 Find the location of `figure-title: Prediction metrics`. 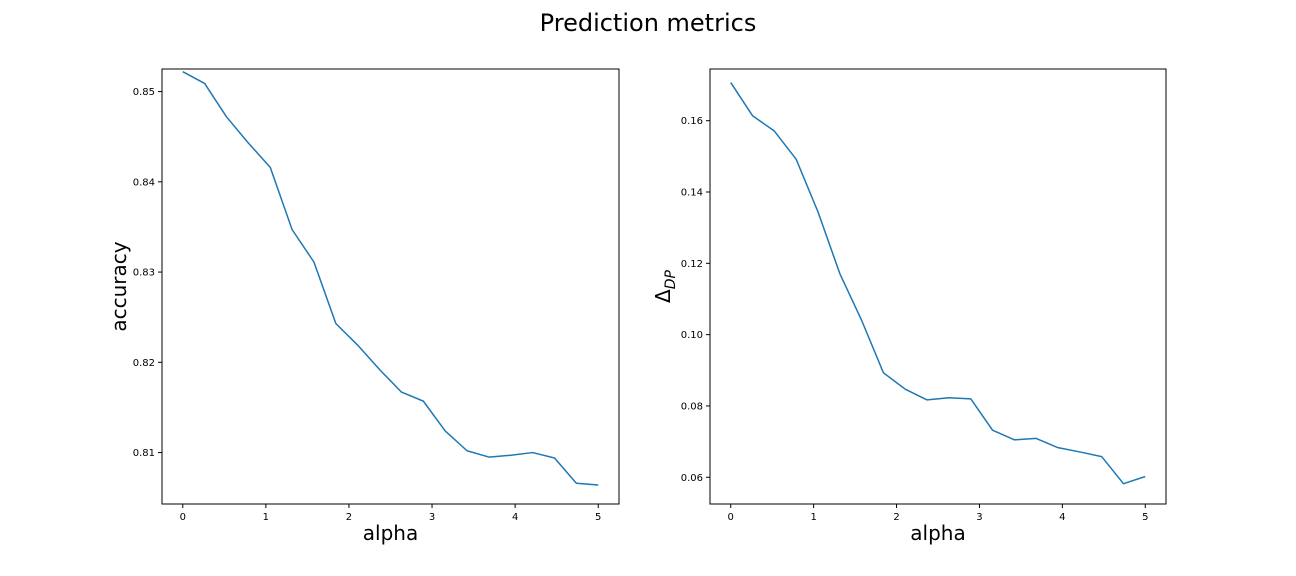

figure-title: Prediction metrics is located at coordinates (648, 23).